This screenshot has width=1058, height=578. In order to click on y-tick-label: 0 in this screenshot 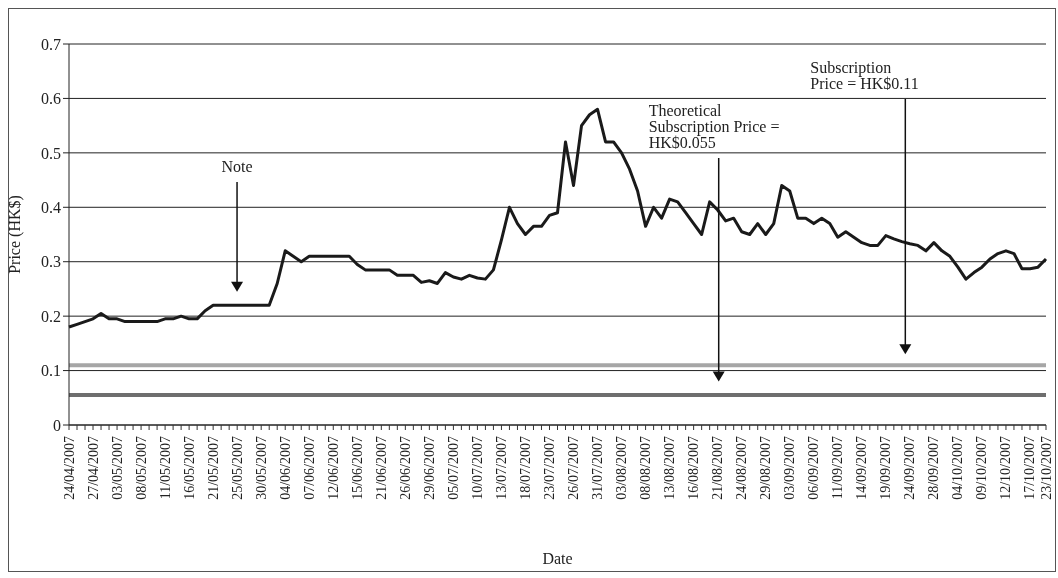, I will do `click(57, 425)`.